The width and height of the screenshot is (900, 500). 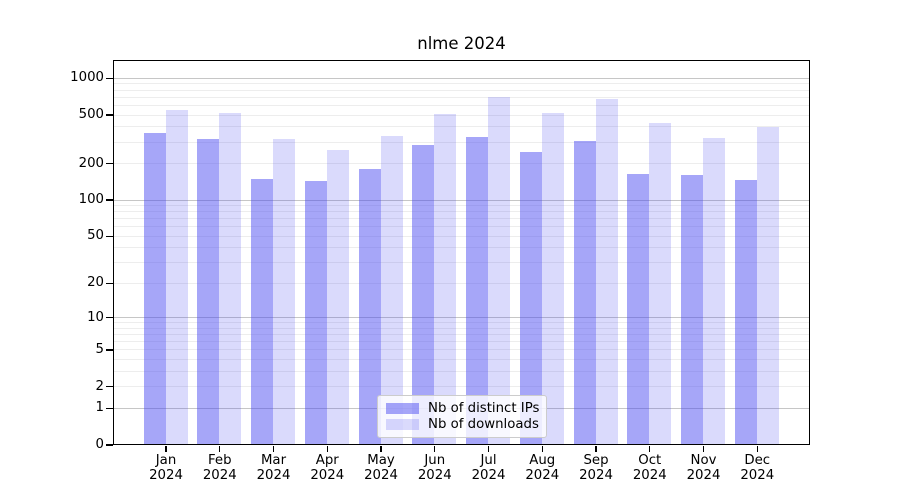 I want to click on y-tick-label: 1, so click(x=99, y=408).